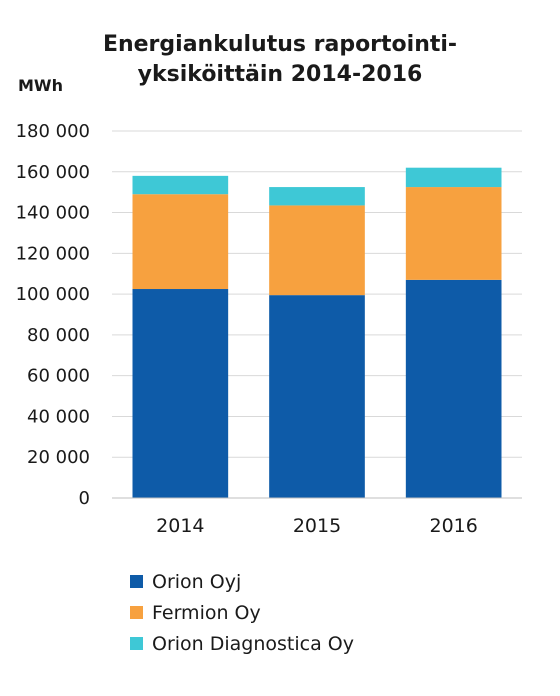  I want to click on bar-2014-orion-oyj, so click(180, 393).